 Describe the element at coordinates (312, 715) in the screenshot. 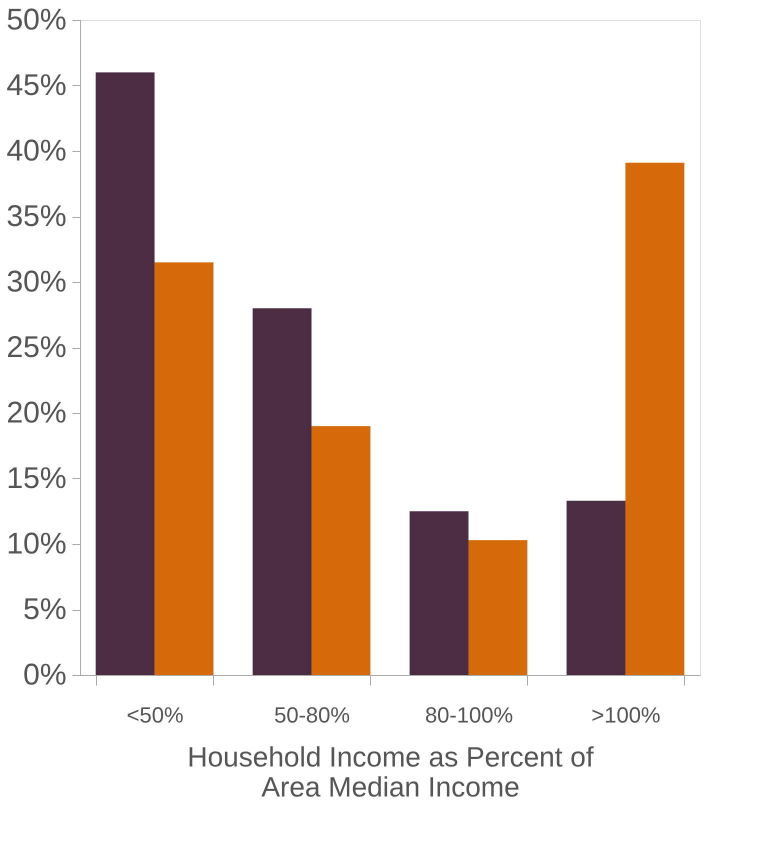

I see `x-tick-label: 50-80%` at that location.